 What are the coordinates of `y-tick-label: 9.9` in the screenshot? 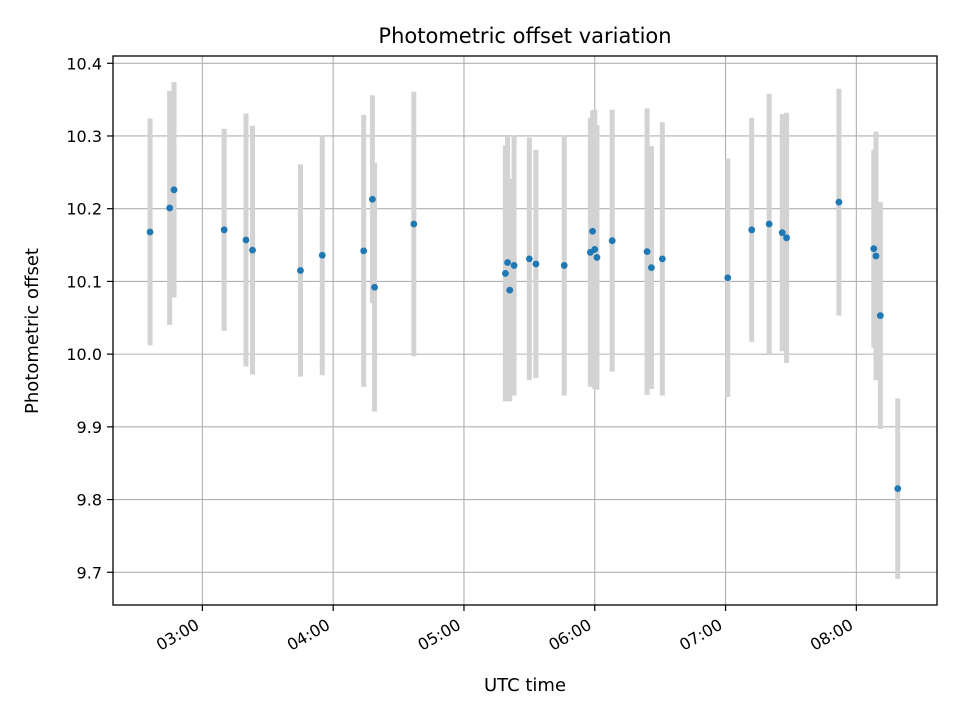 It's located at (89, 427).